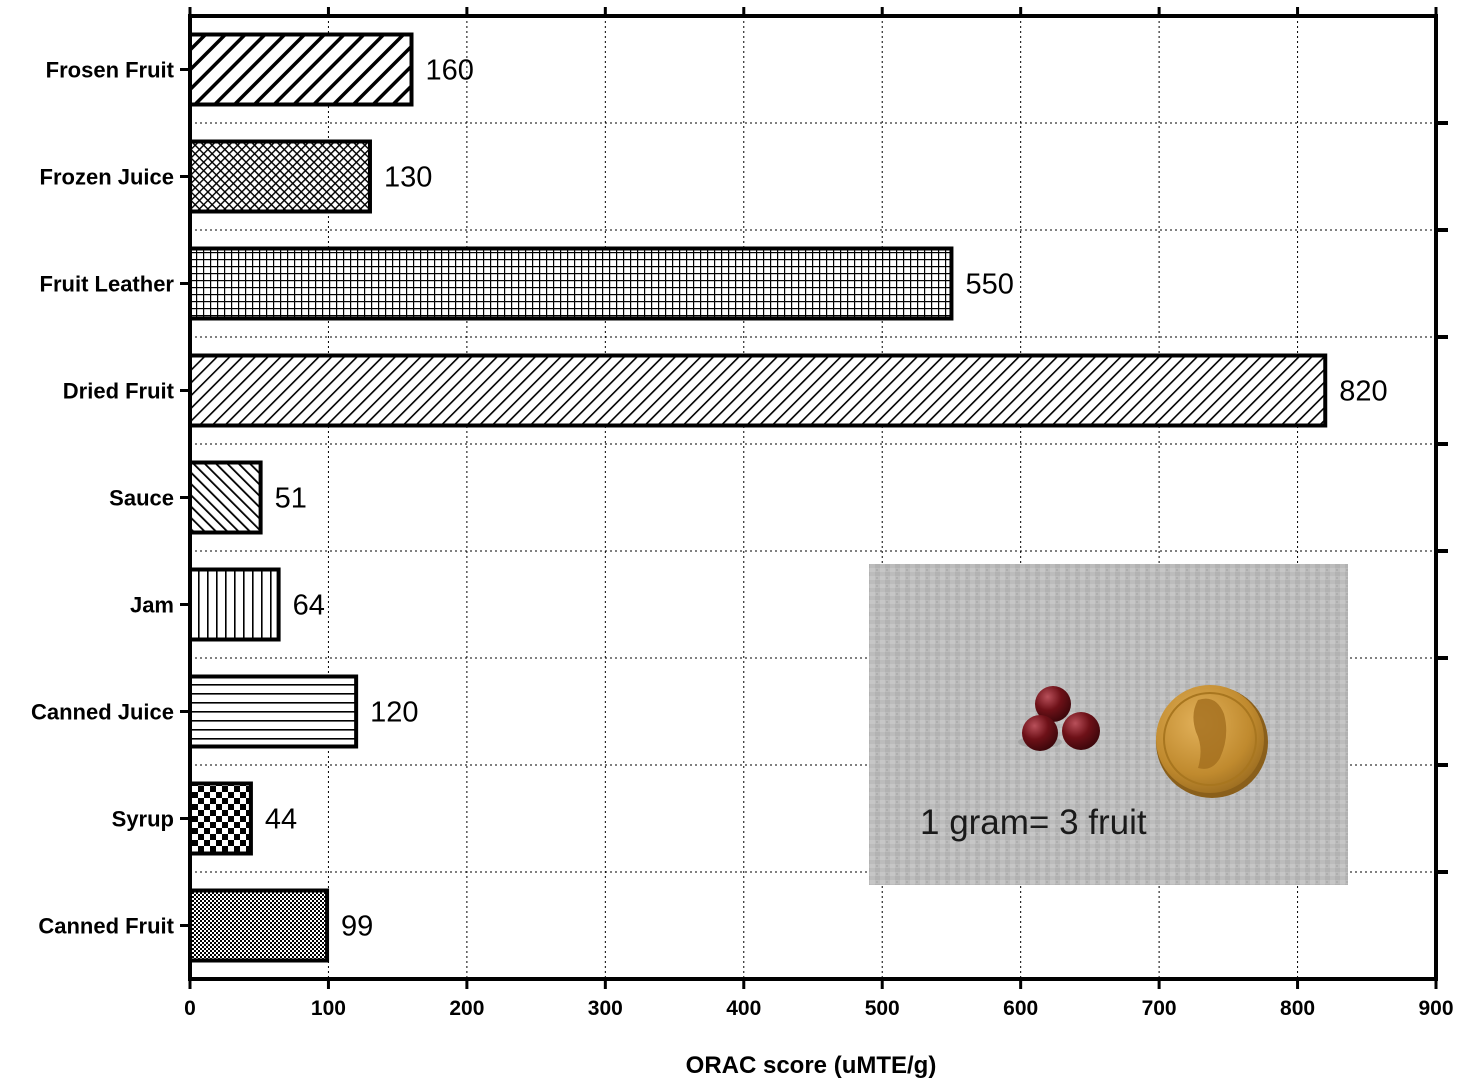  I want to click on bar-sauce, so click(225, 497).